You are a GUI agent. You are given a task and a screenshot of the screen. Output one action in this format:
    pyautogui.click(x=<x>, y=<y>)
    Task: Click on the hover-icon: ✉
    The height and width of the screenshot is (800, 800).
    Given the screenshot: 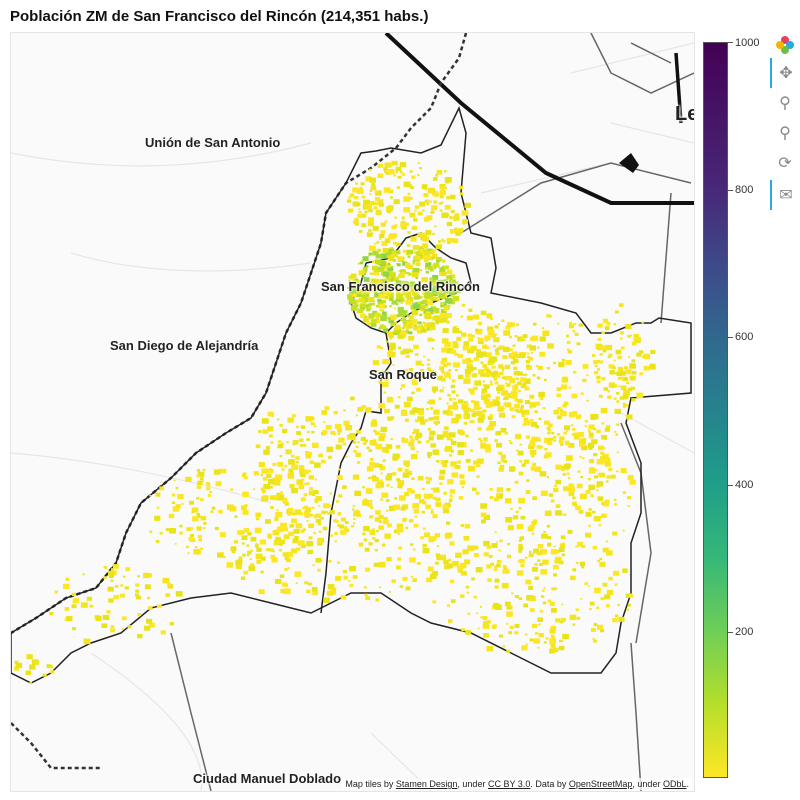 What is the action you would take?
    pyautogui.click(x=785, y=195)
    